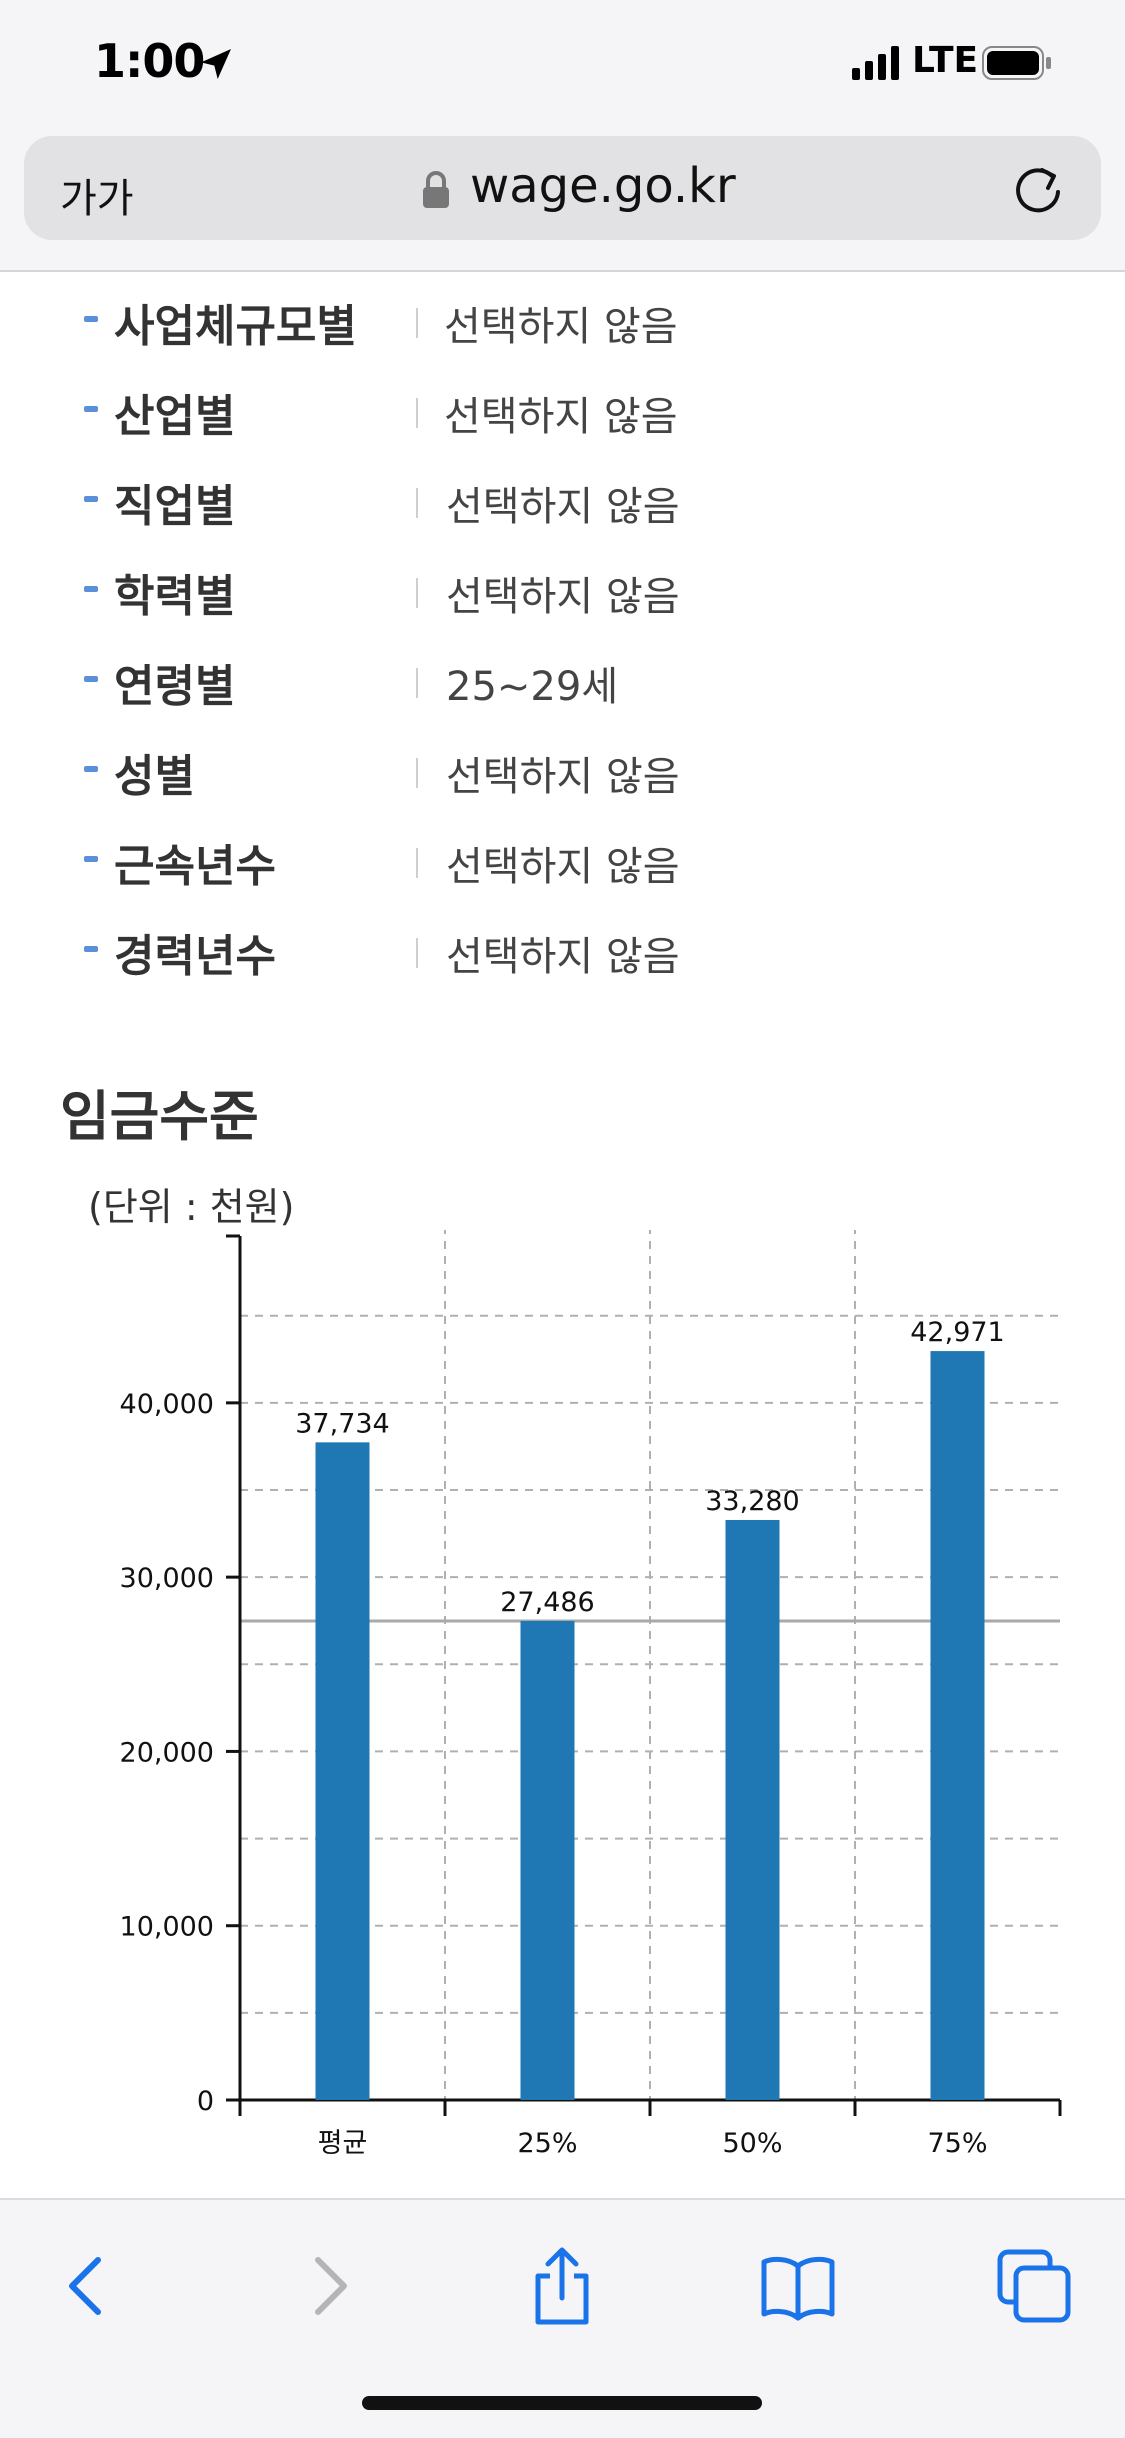 This screenshot has width=1125, height=2438. What do you see at coordinates (342, 1423) in the screenshot?
I see `bar-value-label: 37,734` at bounding box center [342, 1423].